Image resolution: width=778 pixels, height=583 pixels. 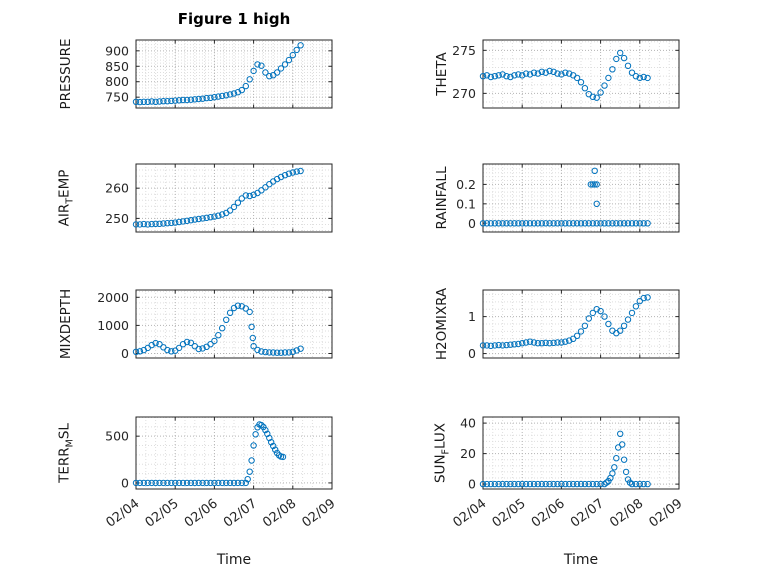 What do you see at coordinates (442, 198) in the screenshot?
I see `ylabel-rainfall: RAINFALL` at bounding box center [442, 198].